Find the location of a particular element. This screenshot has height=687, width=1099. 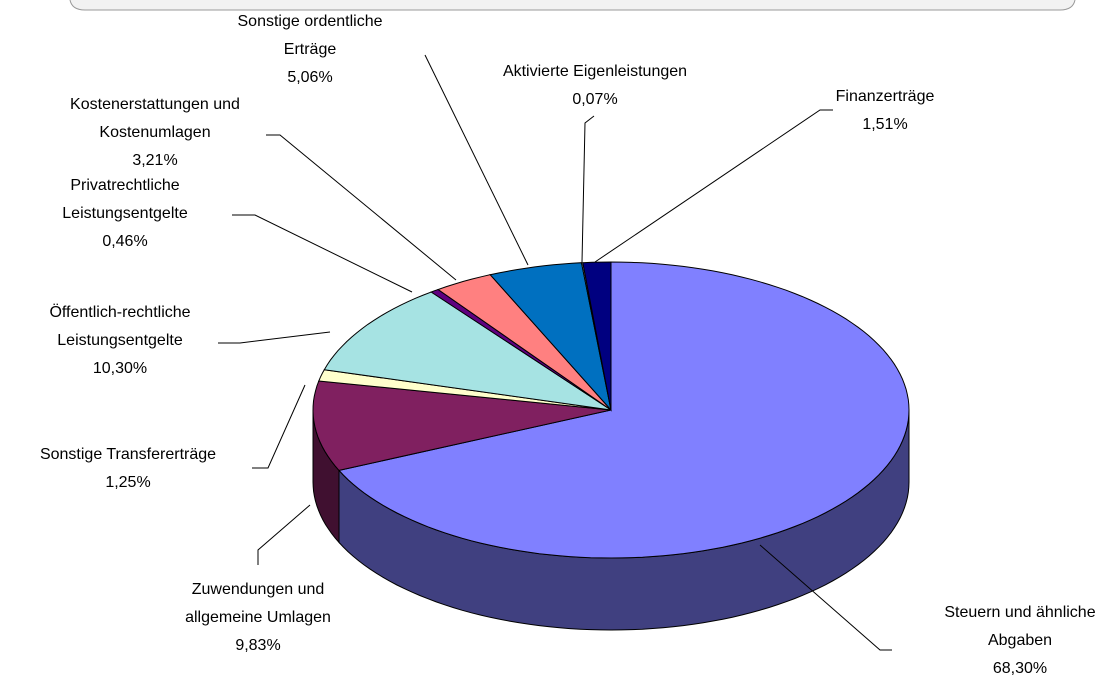

slice-value: 3,21% is located at coordinates (155, 160).